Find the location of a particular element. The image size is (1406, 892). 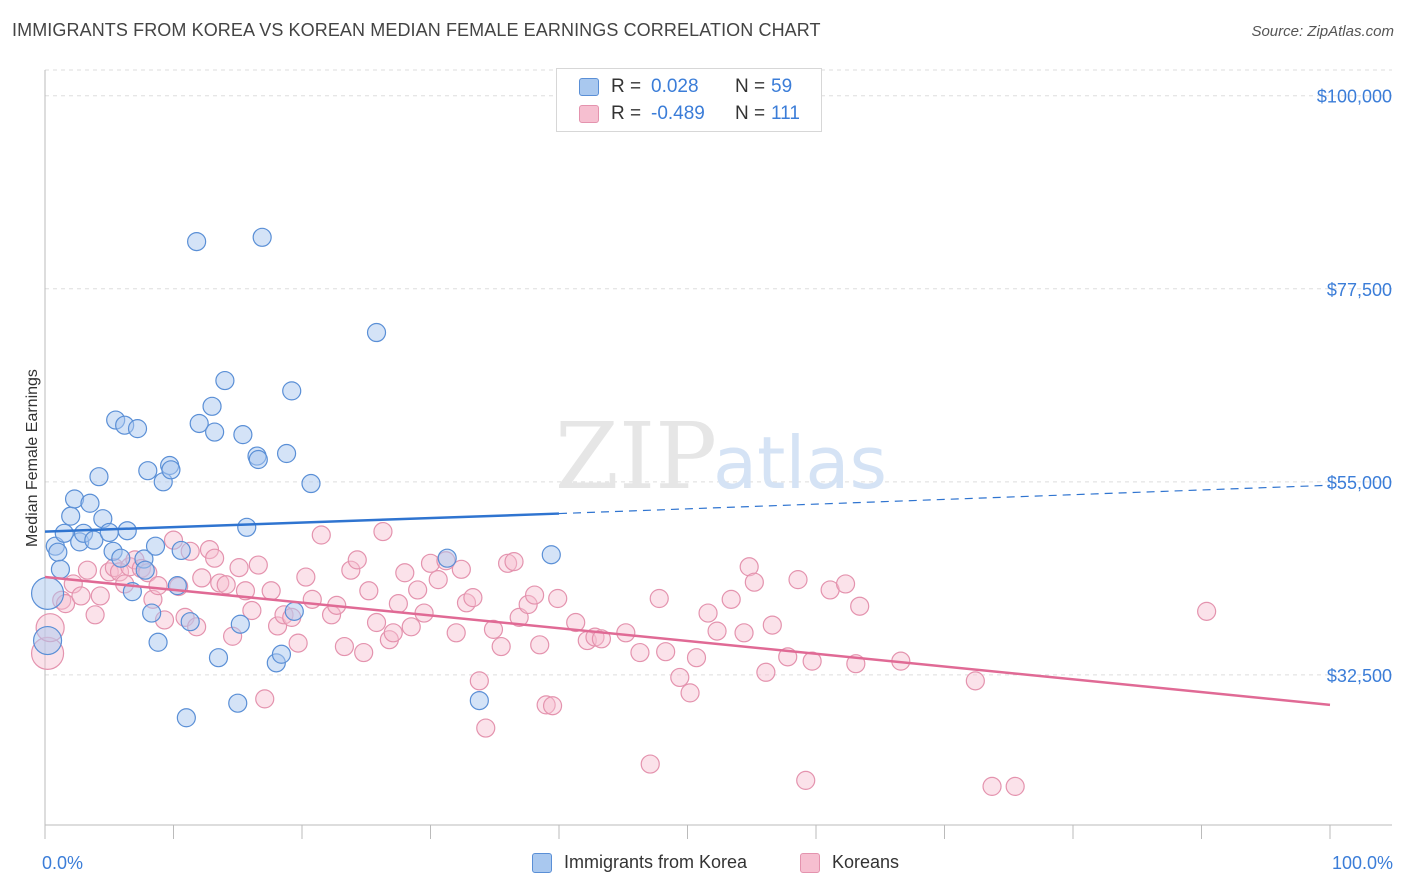

legend-n-label: N = is located at coordinates (750, 113).